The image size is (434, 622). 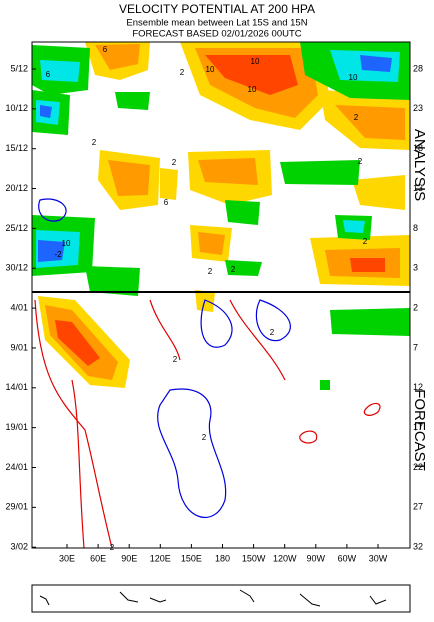 I want to click on y-tick-label: 15/12, so click(x=16, y=148).